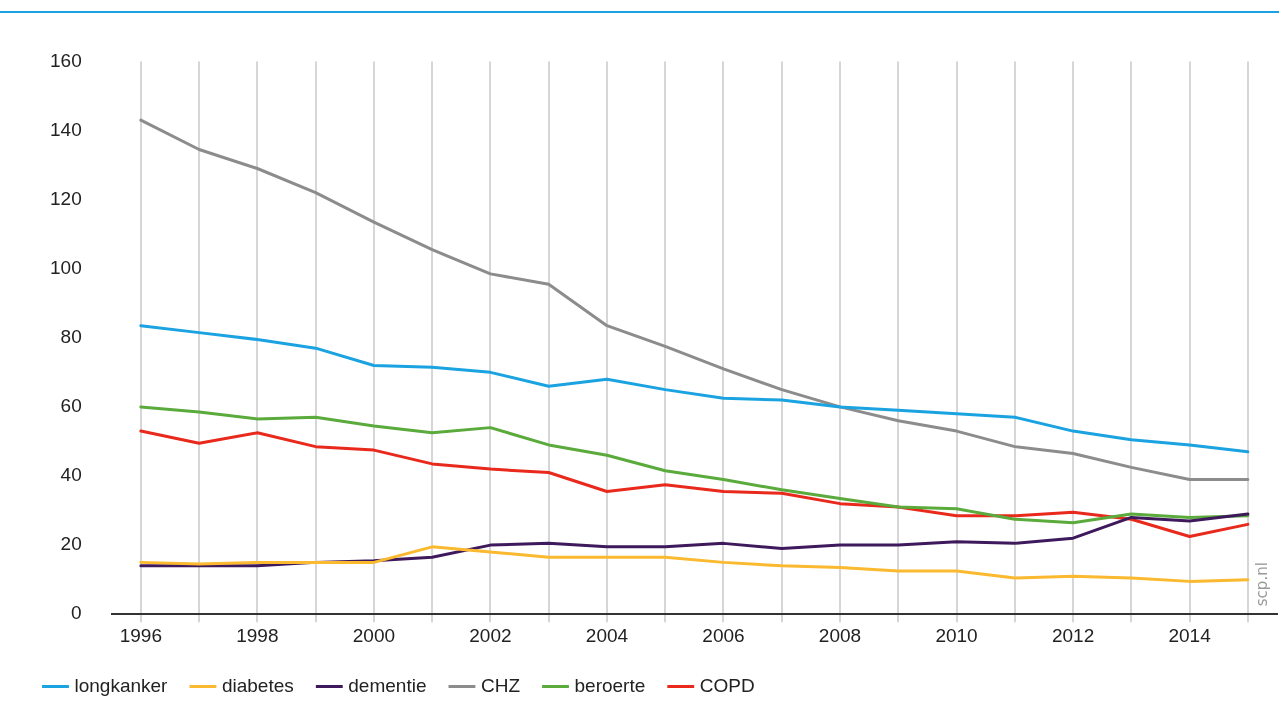  I want to click on legend-label: longkanker, so click(121, 685).